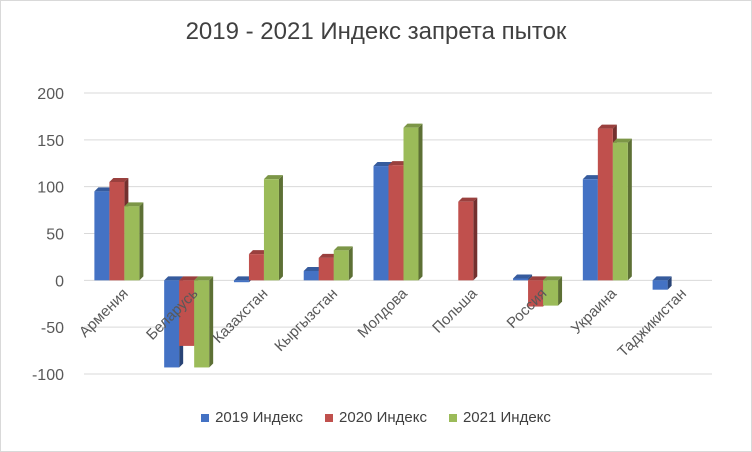  Describe the element at coordinates (259, 417) in the screenshot. I see `legend-label: 2019 Индекс` at that location.